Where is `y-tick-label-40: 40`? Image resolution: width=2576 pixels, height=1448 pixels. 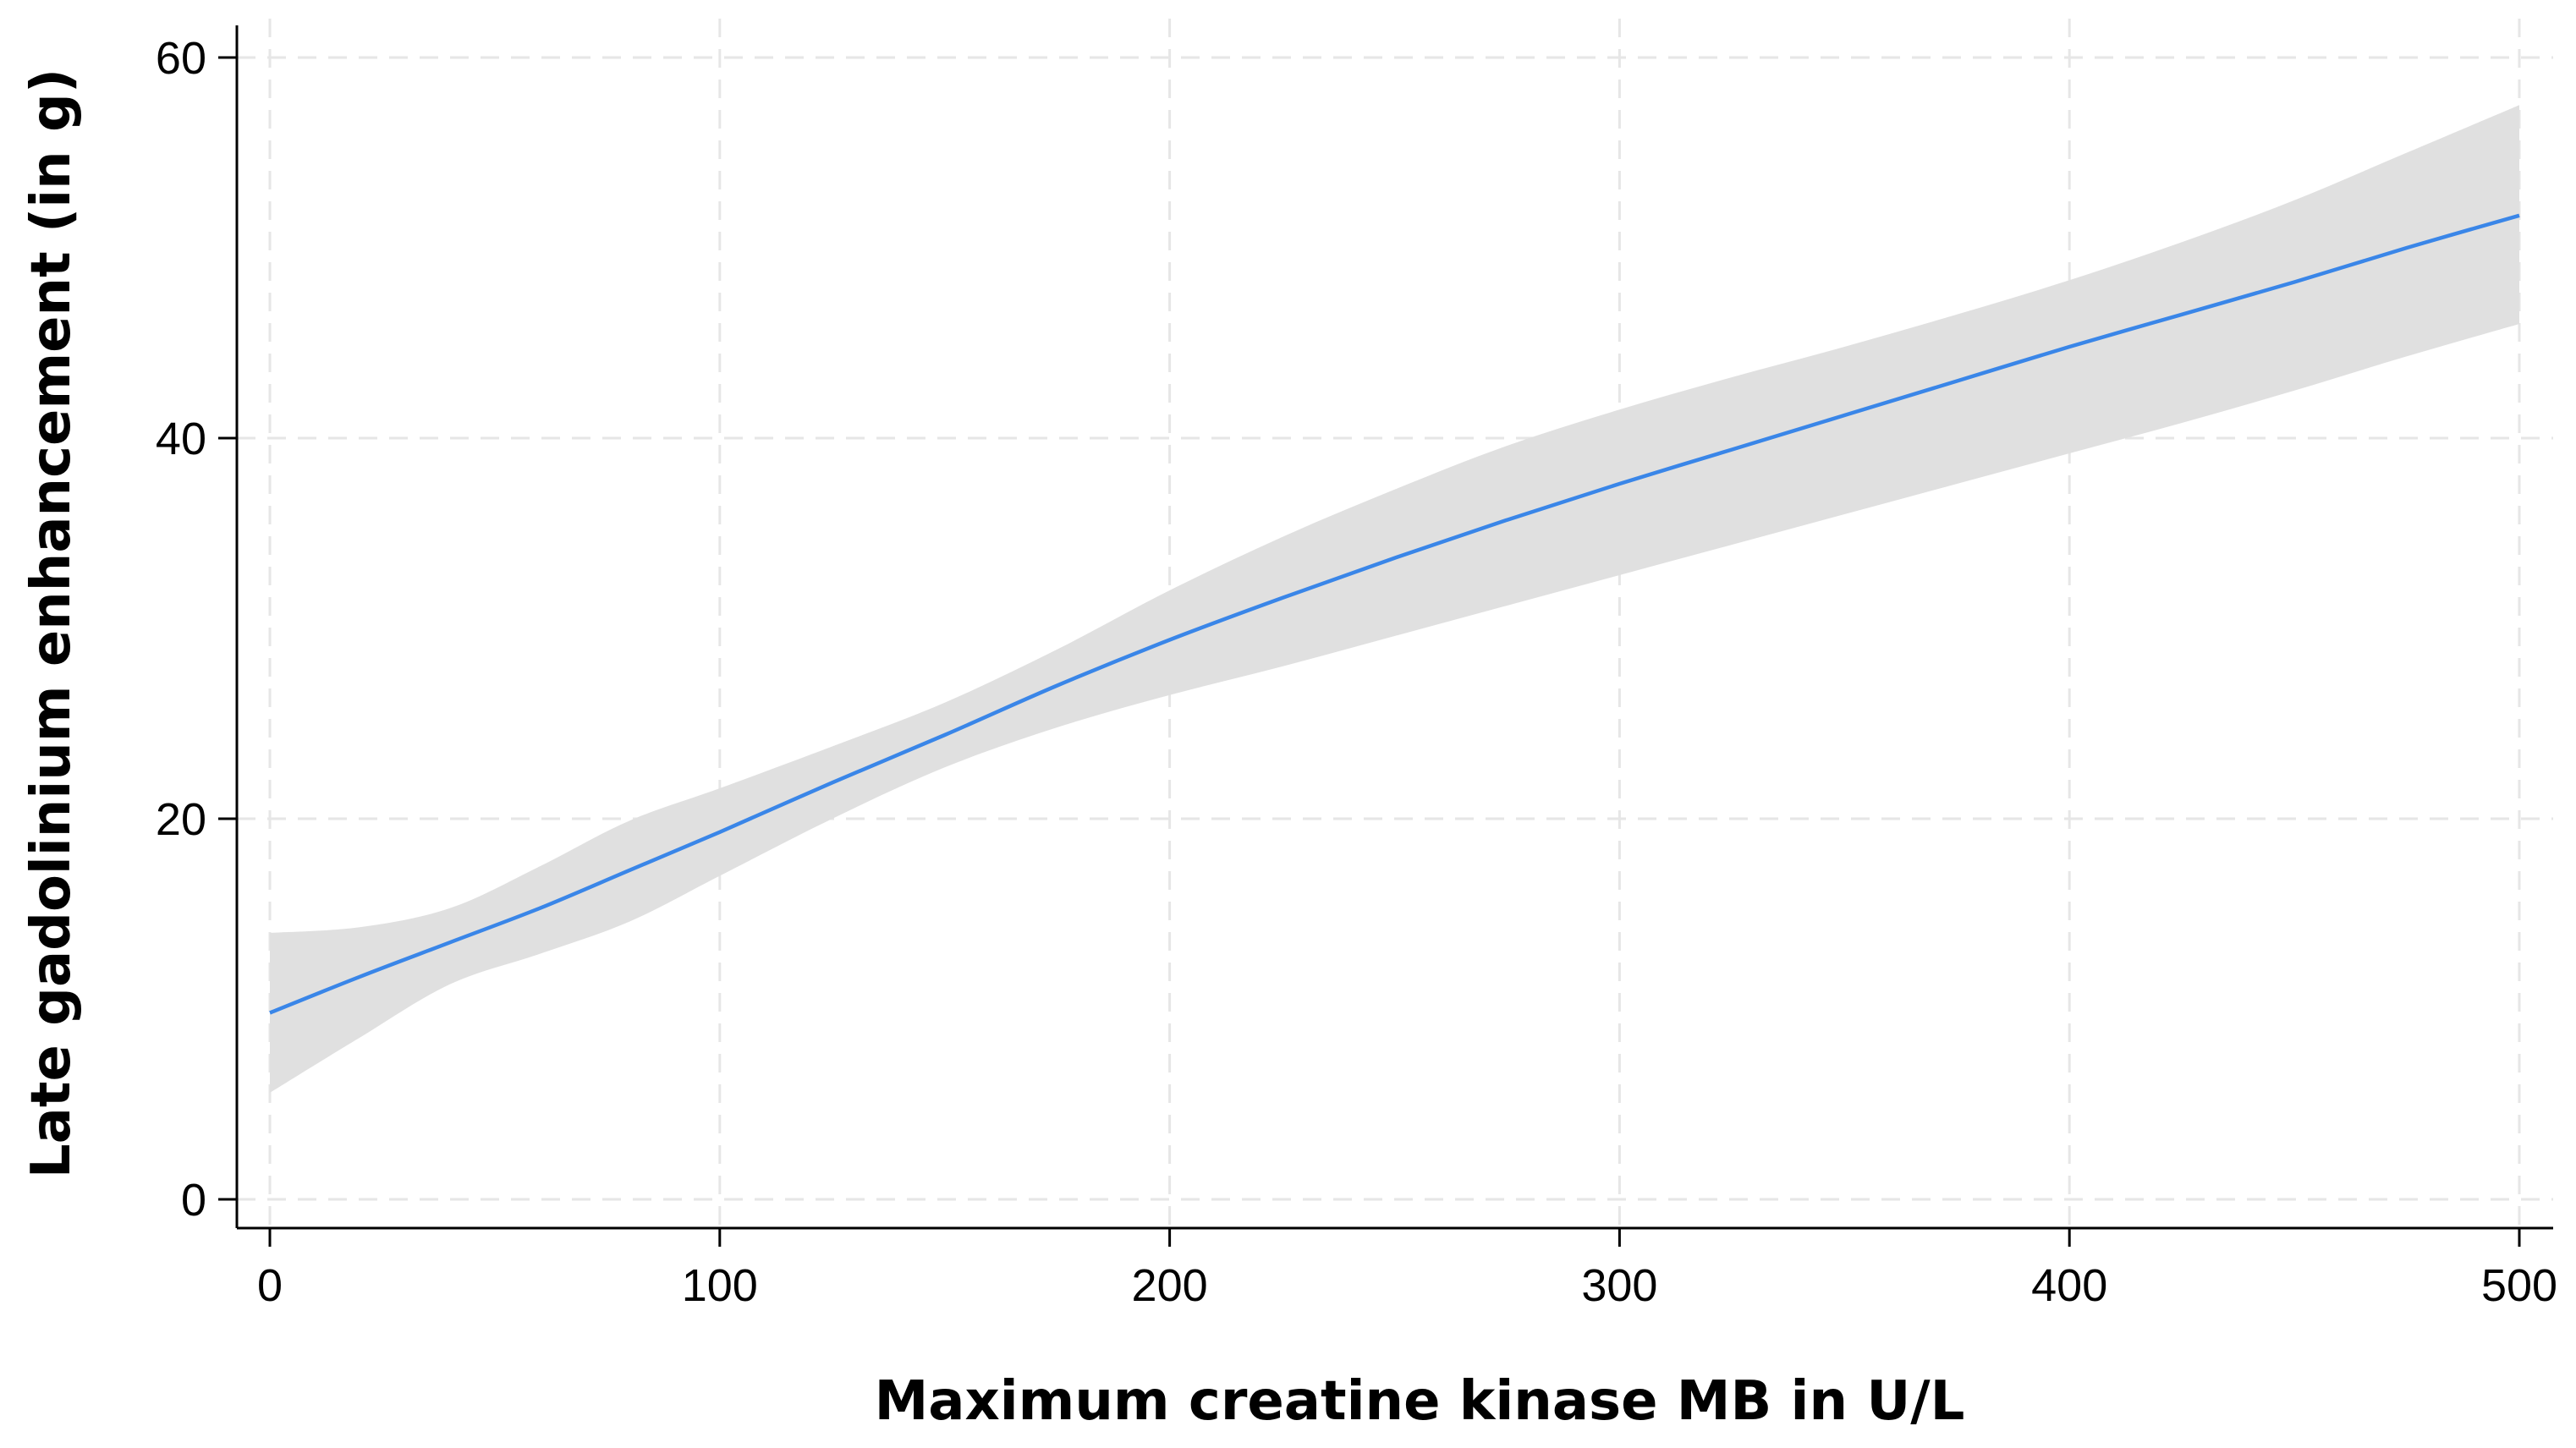 y-tick-label-40: 40 is located at coordinates (181, 439).